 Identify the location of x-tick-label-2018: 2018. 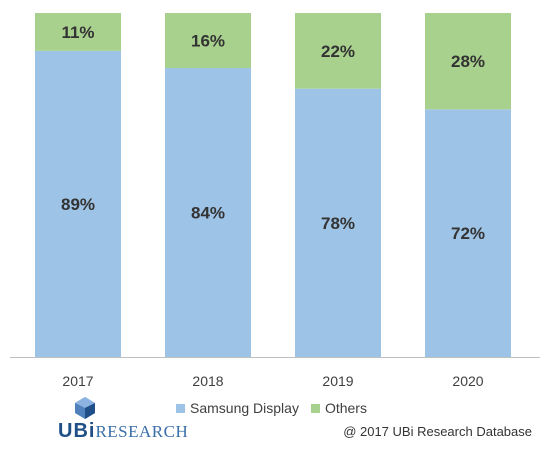
(207, 381).